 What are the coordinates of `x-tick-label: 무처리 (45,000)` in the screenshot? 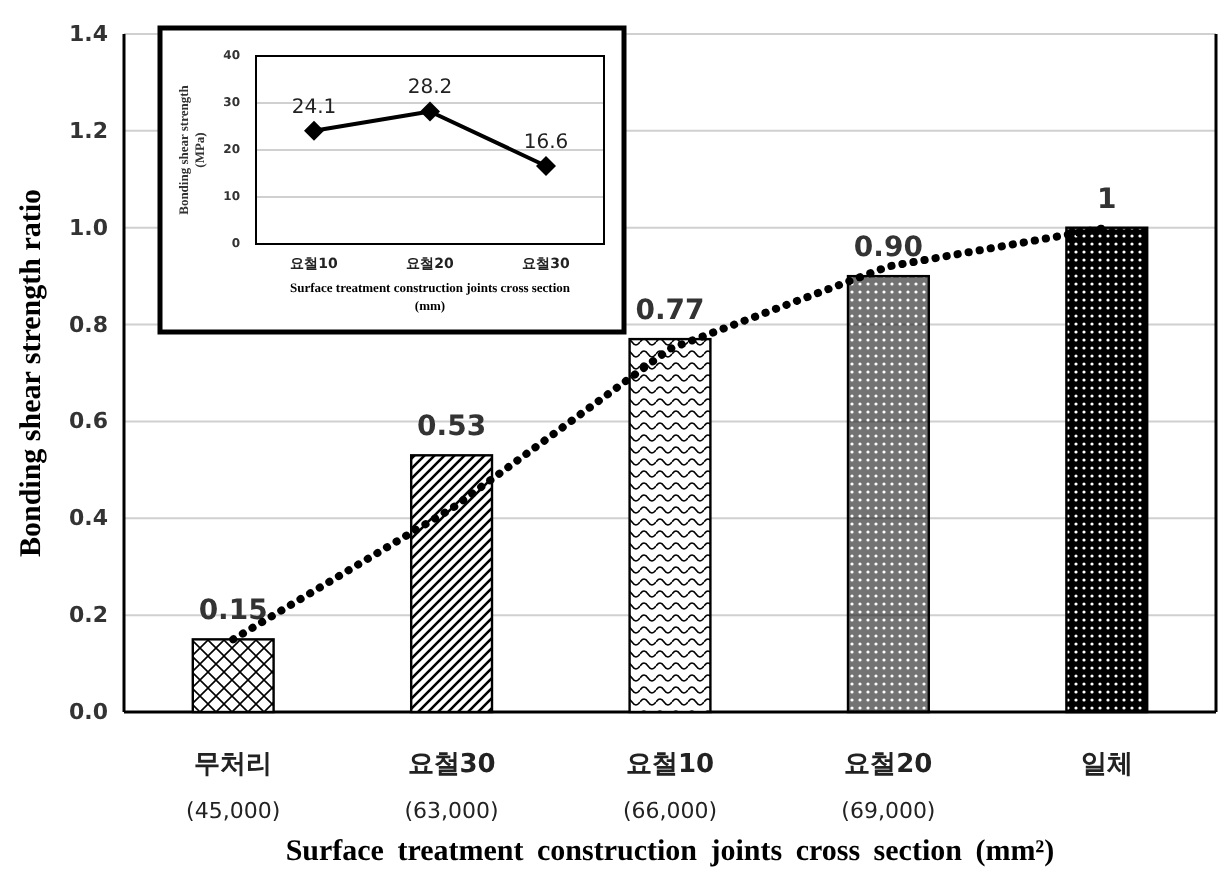 It's located at (233, 787).